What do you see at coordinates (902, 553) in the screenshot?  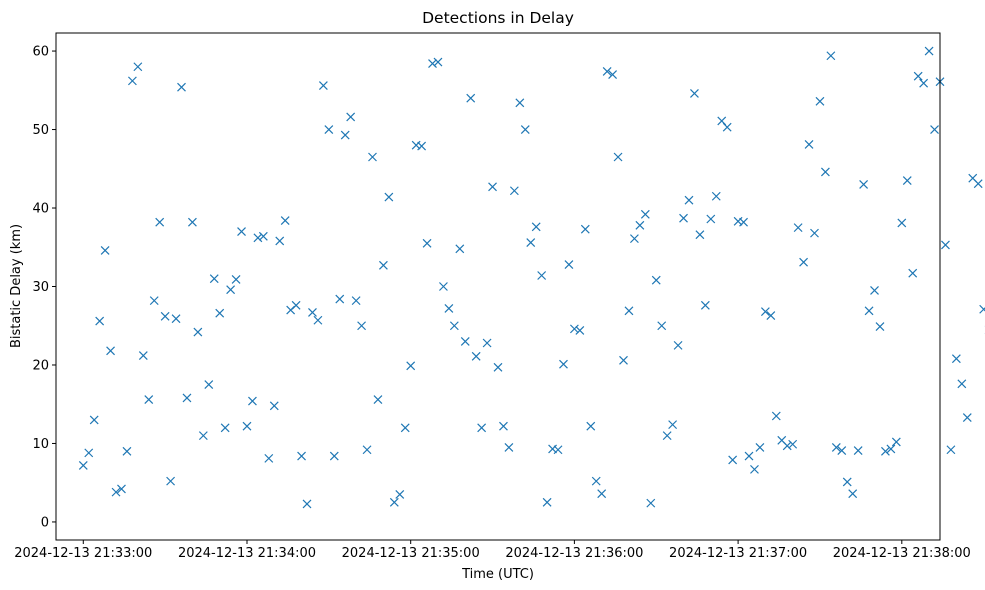 I see `x-tick-label: 2024-12-13 21:38:00` at bounding box center [902, 553].